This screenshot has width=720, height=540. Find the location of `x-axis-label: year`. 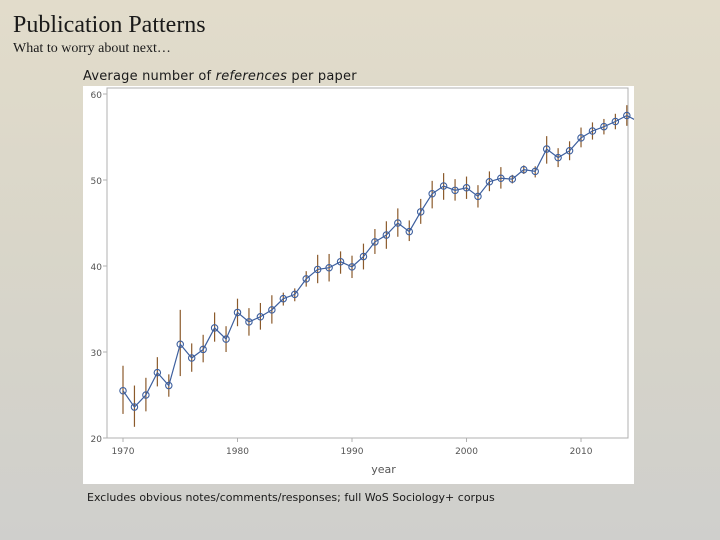

x-axis-label: year is located at coordinates (383, 469).